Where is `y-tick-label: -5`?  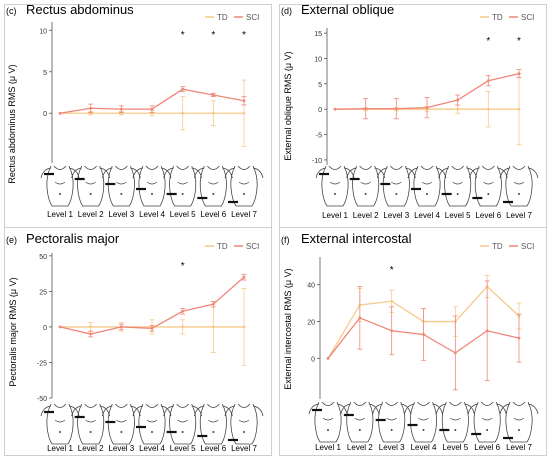 y-tick-label: -5 is located at coordinates (319, 136).